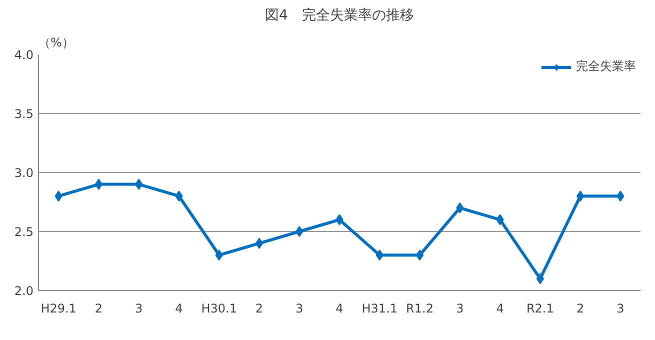  What do you see at coordinates (339, 16) in the screenshot?
I see `chart-title: 図4 完全失業率の推移` at bounding box center [339, 16].